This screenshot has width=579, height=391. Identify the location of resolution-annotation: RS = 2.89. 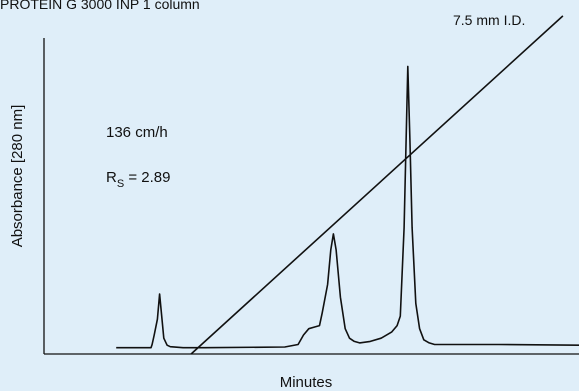
(138, 179).